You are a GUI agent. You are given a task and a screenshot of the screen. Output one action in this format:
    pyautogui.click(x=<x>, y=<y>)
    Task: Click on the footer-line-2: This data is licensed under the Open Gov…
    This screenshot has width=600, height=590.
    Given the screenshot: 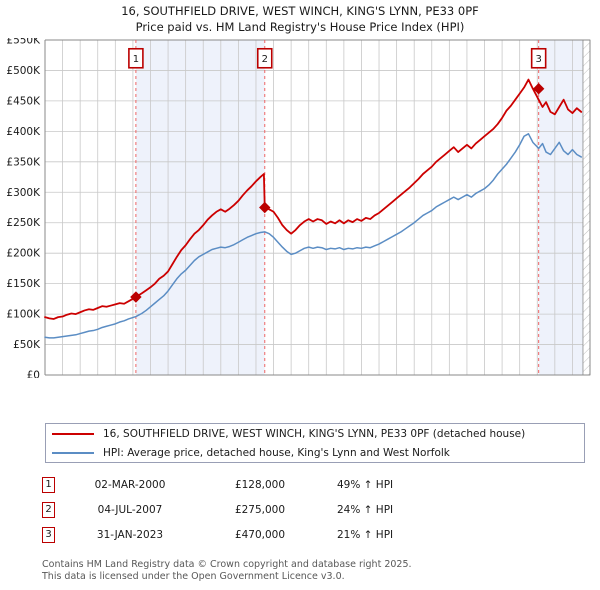 What is the action you would take?
    pyautogui.click(x=193, y=576)
    